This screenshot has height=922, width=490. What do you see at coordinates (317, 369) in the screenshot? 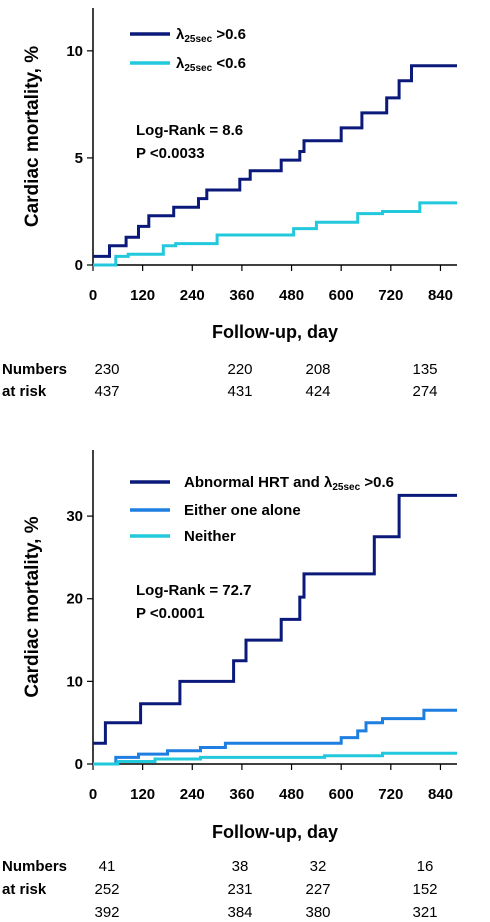
I see `risk-table-cell: 208` at bounding box center [317, 369].